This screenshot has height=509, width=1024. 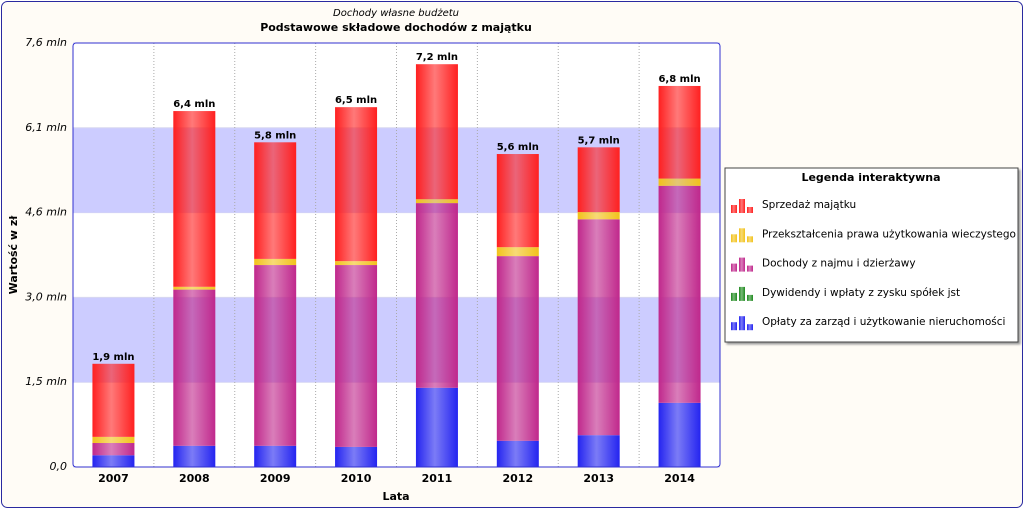 What do you see at coordinates (356, 100) in the screenshot?
I see `total-label: 6,5 mln` at bounding box center [356, 100].